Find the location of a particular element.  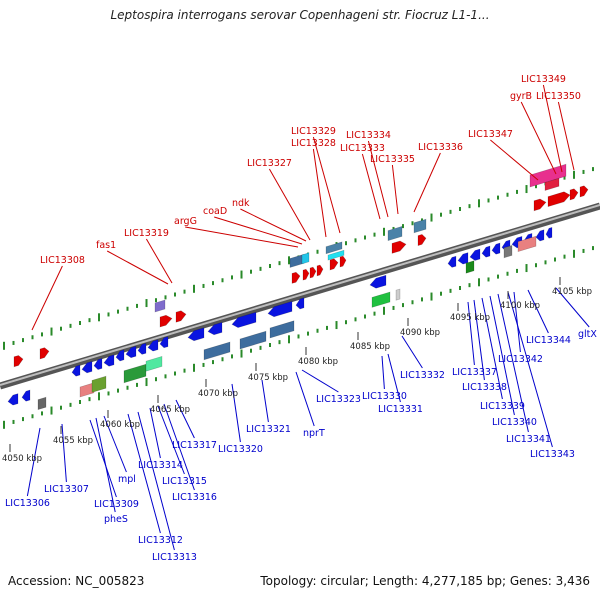

top-gene-label: ndk is located at coordinates (241, 203).